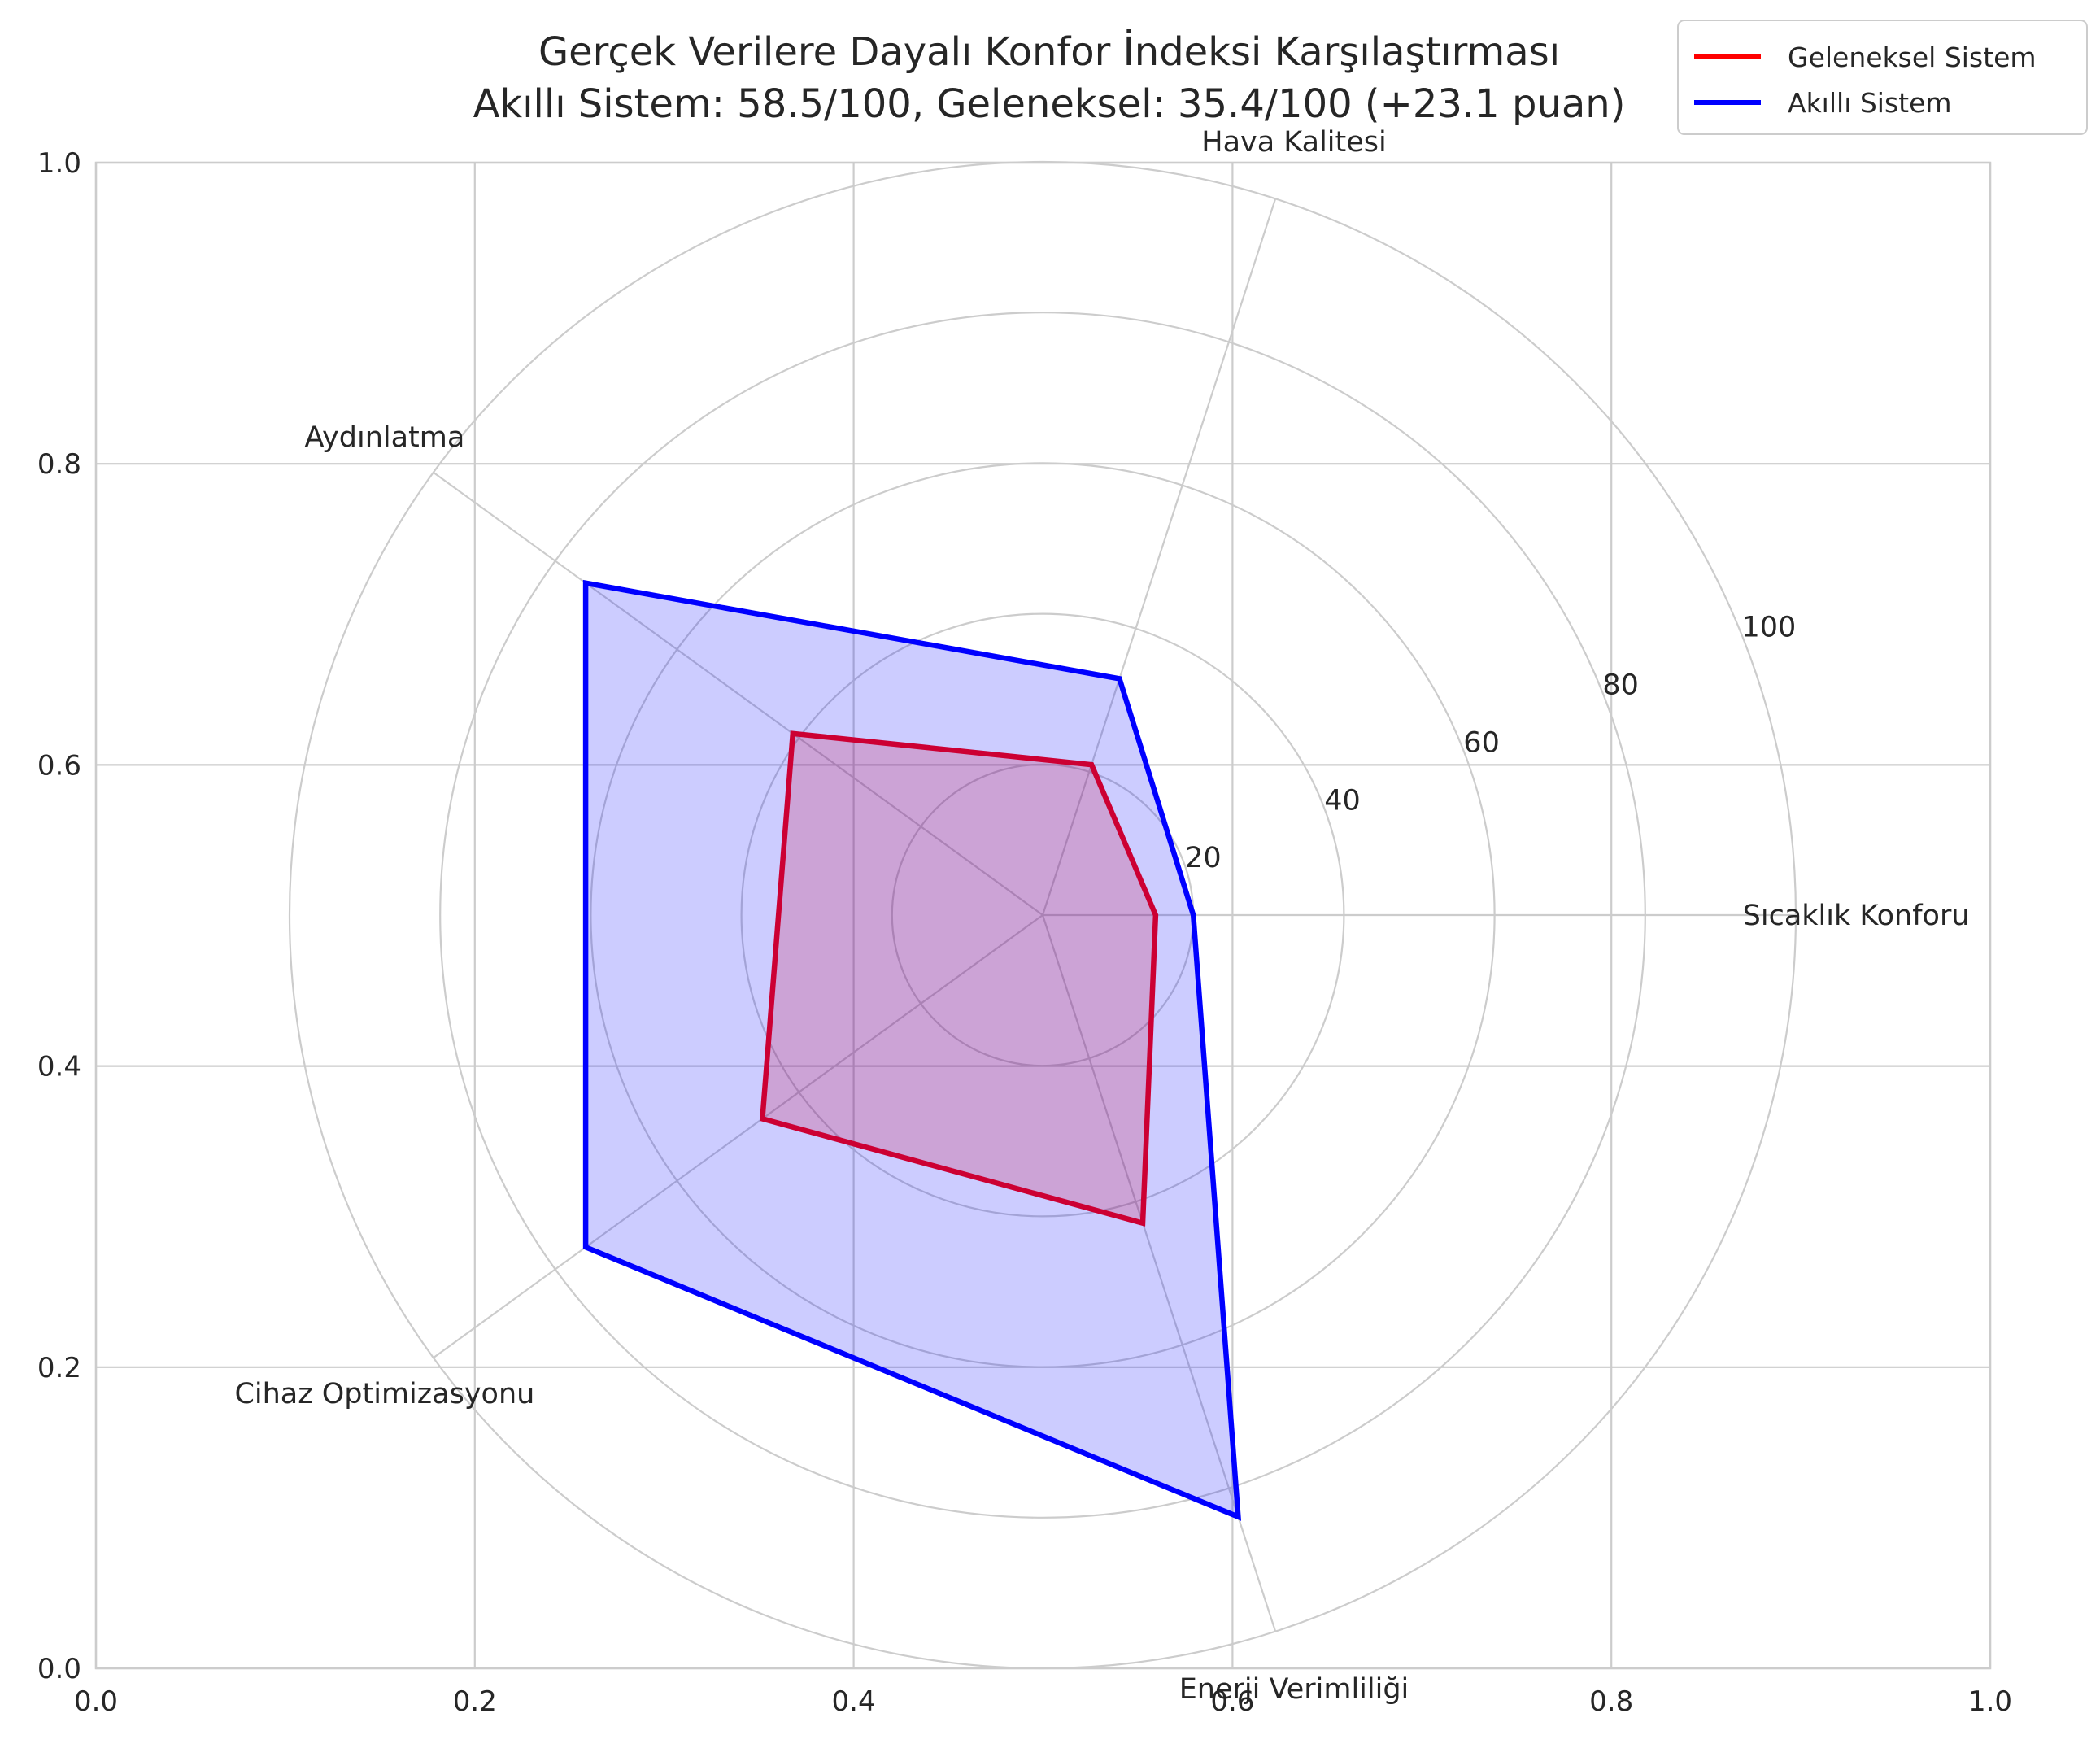  What do you see at coordinates (475, 1701) in the screenshot?
I see `x-tick-label: 0.2` at bounding box center [475, 1701].